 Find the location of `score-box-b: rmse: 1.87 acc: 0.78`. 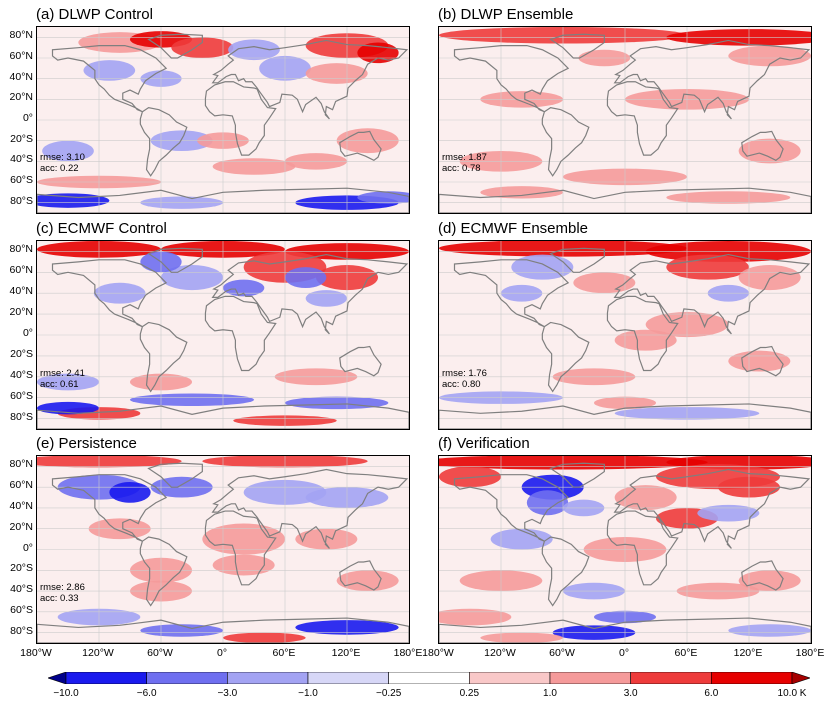

score-box-b: rmse: 1.87 acc: 0.78 is located at coordinates (464, 163).